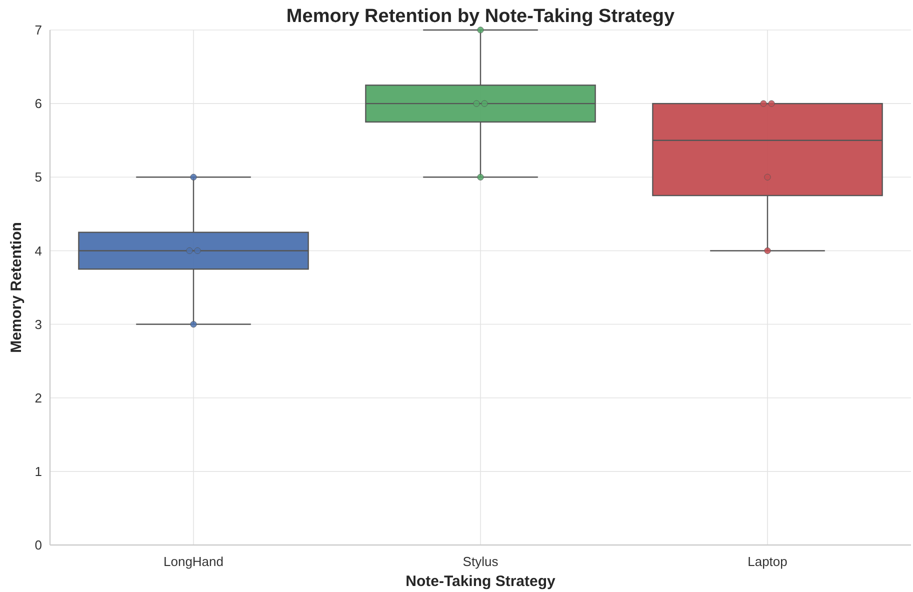 This screenshot has height=592, width=913. What do you see at coordinates (38, 324) in the screenshot?
I see `y-tick-label: 3` at bounding box center [38, 324].